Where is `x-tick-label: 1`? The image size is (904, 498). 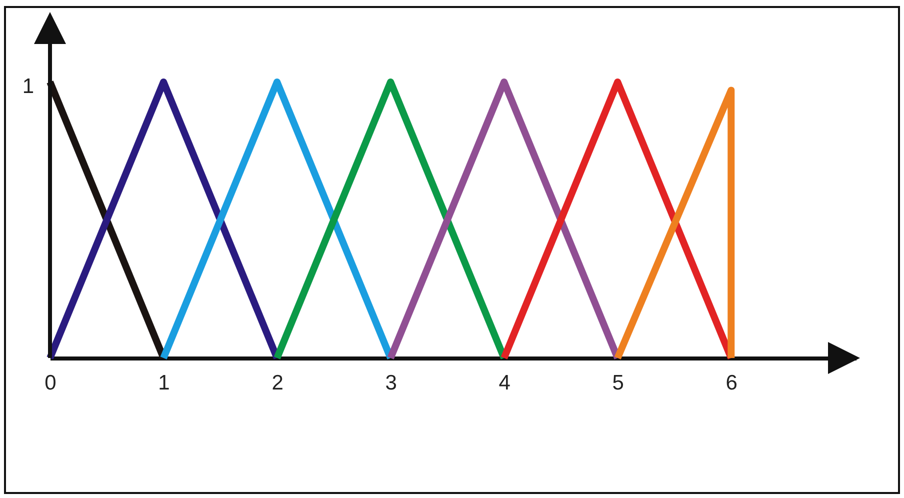 x-tick-label: 1 is located at coordinates (164, 383).